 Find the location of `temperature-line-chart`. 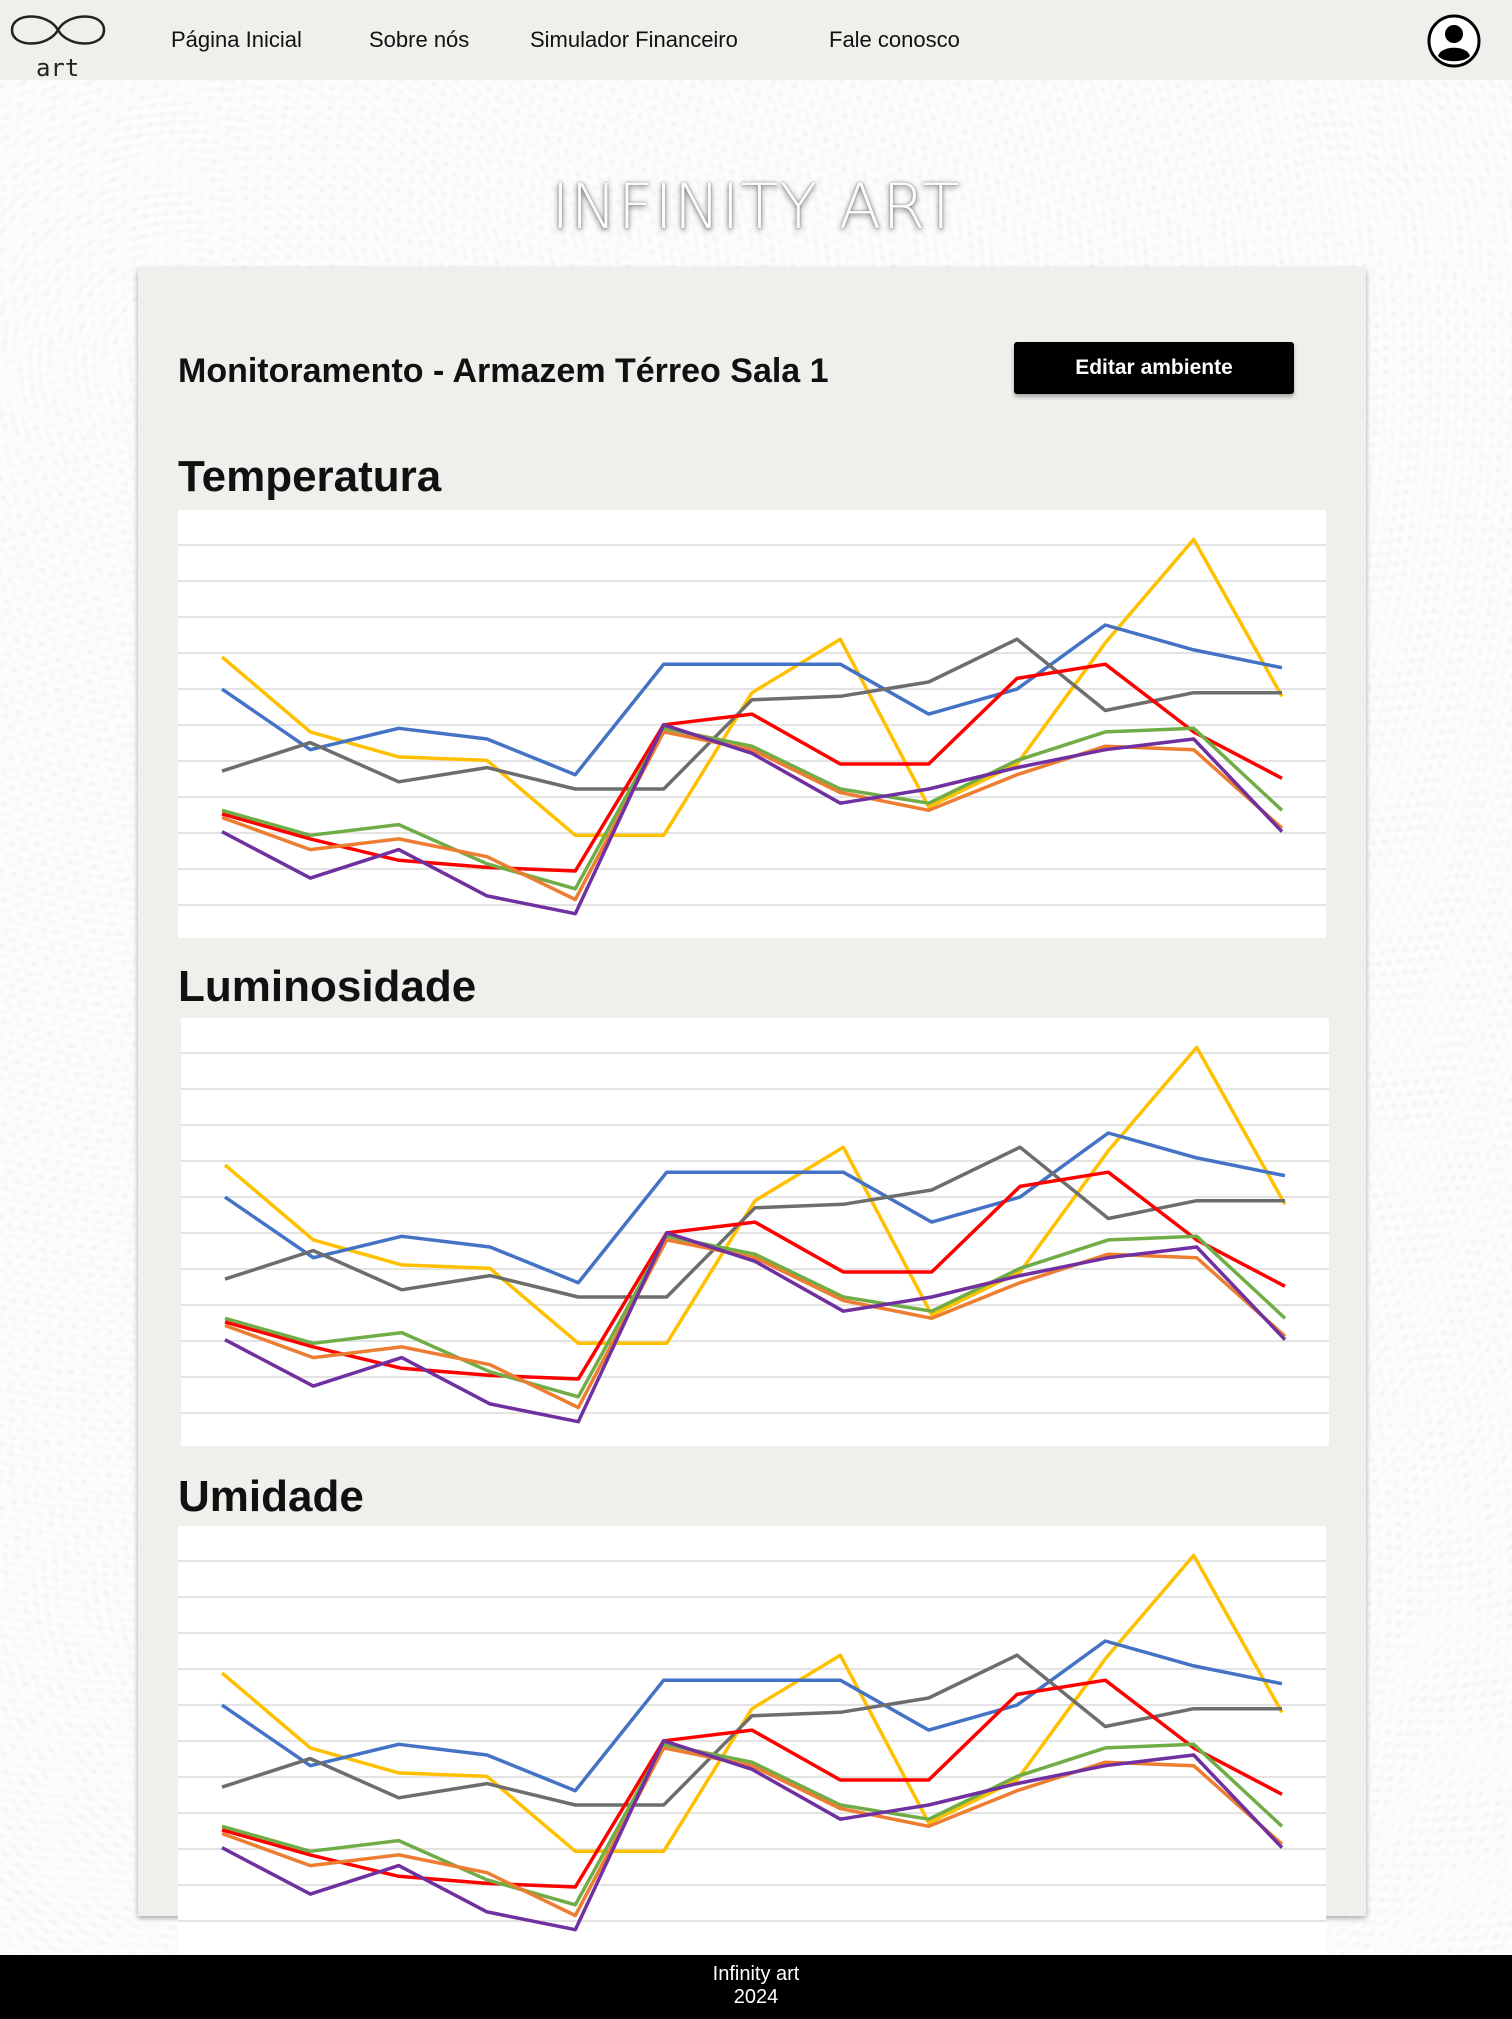

temperature-line-chart is located at coordinates (752, 726).